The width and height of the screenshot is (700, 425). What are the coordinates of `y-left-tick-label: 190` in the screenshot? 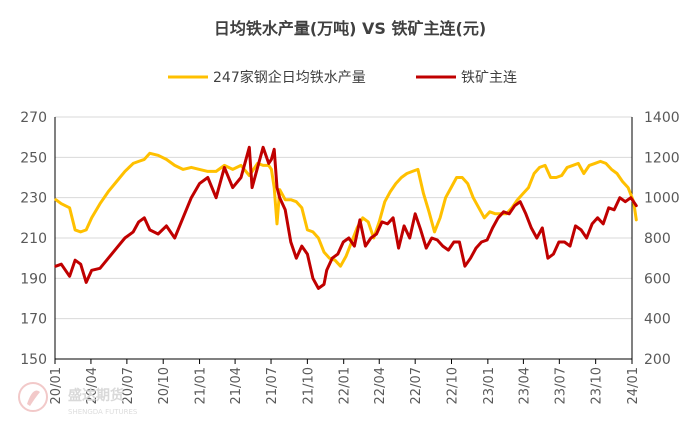 It's located at (33, 279).